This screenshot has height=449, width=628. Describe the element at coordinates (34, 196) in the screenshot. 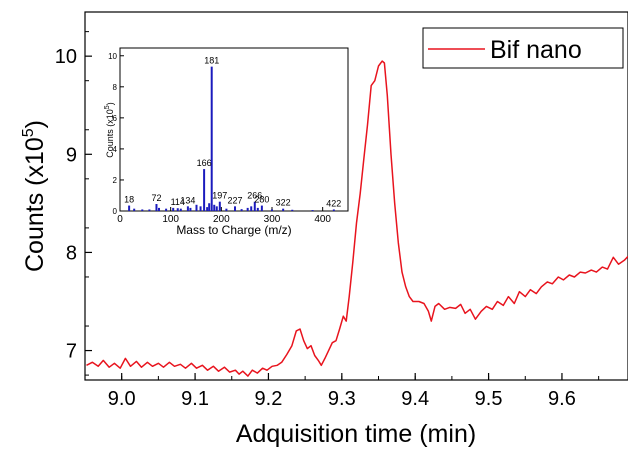

I see `main-y-axis-label: Counts (x105)` at that location.